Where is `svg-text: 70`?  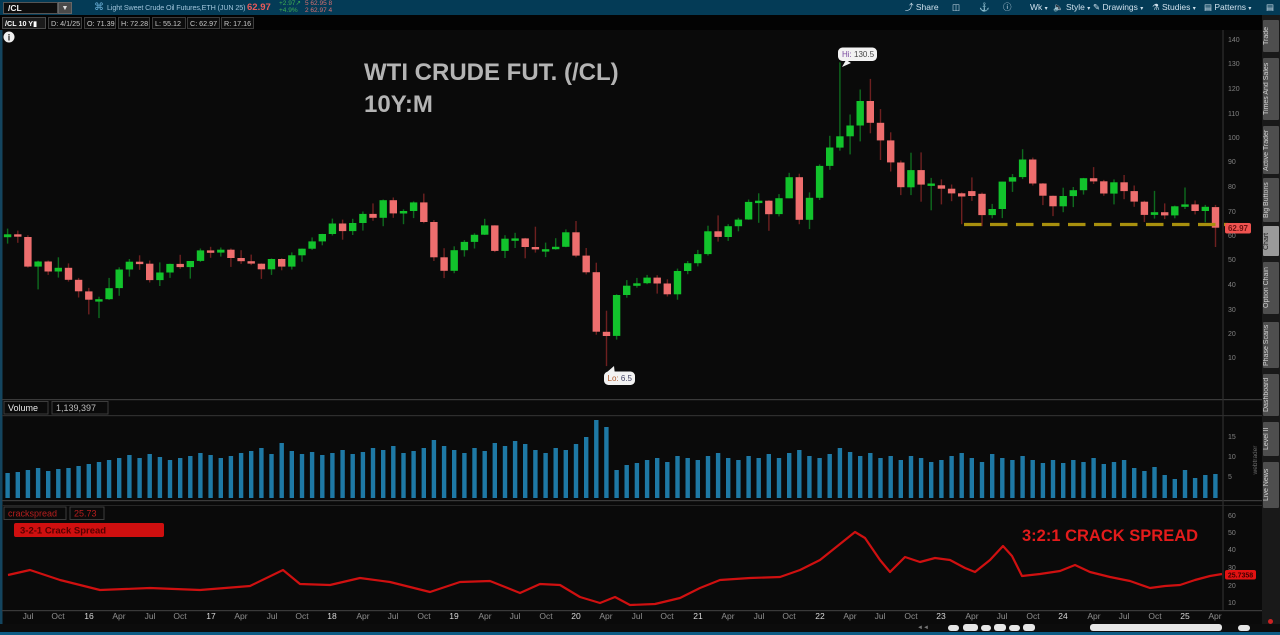 svg-text: 70 is located at coordinates (1232, 212).